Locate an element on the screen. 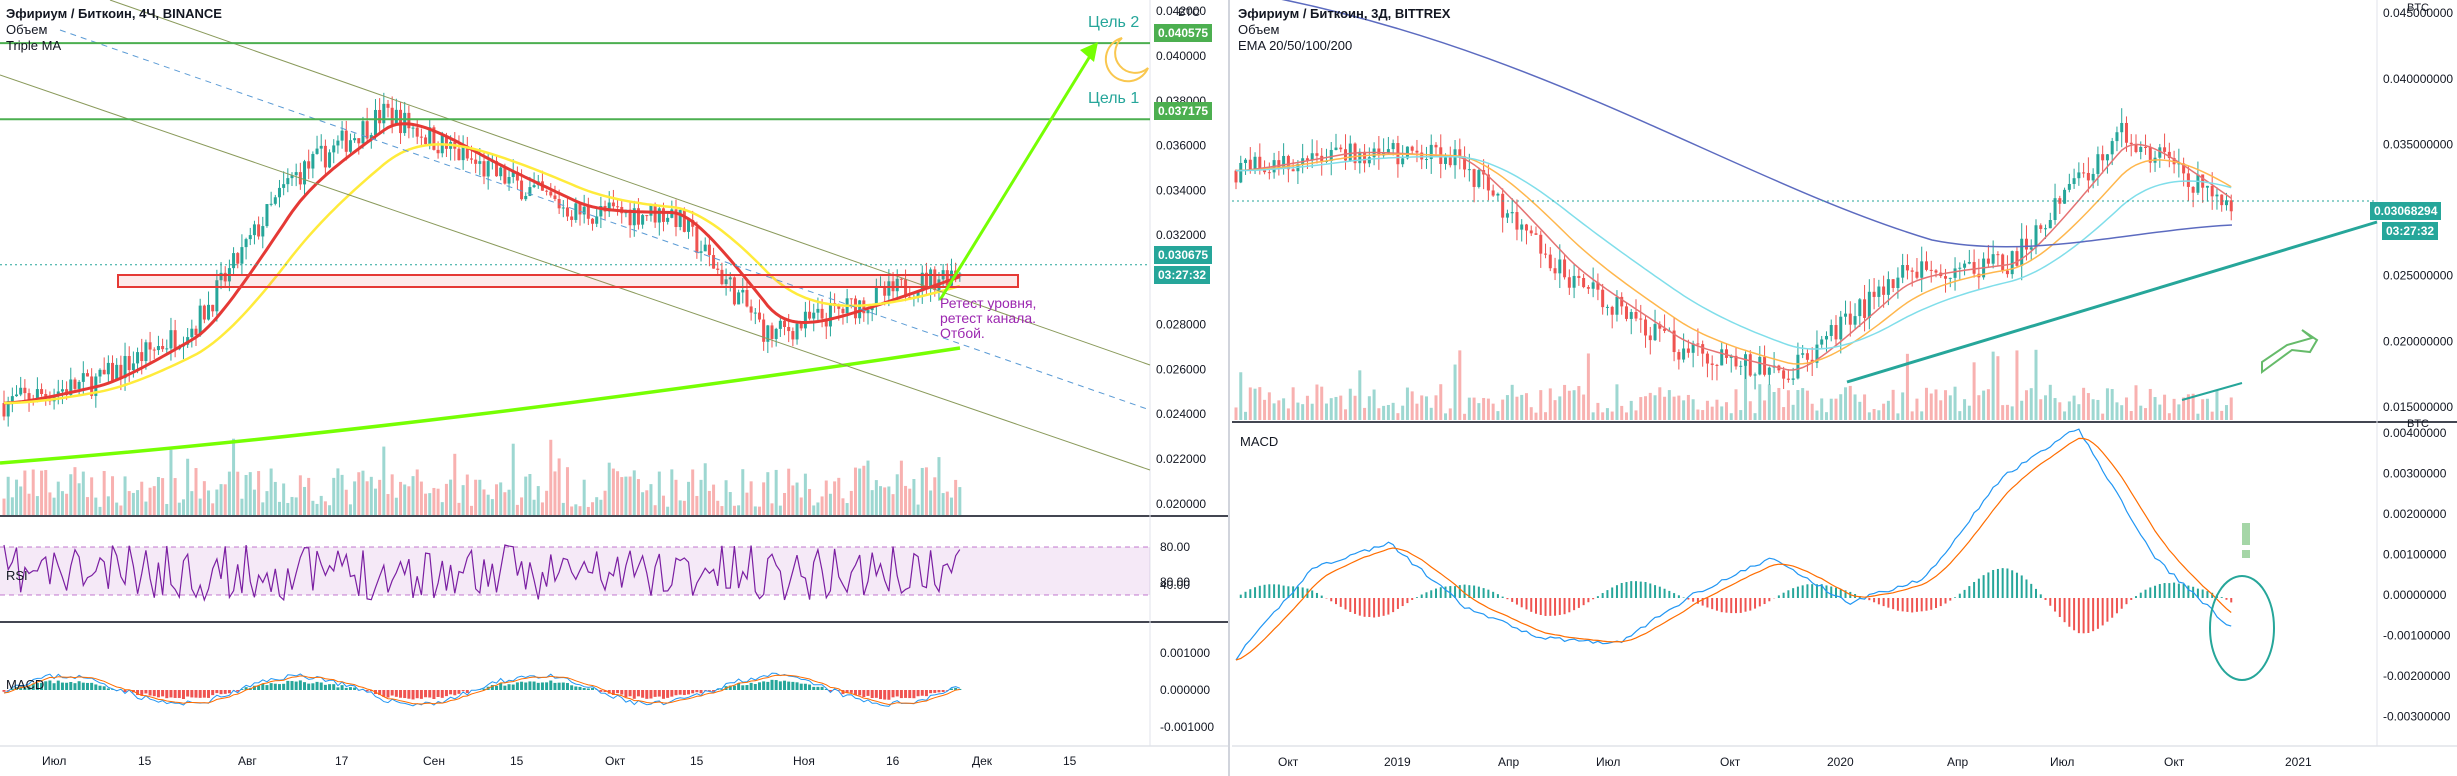 Image resolution: width=2457 pixels, height=776 pixels. left-y-tick-0: 0.042000 is located at coordinates (1181, 11).